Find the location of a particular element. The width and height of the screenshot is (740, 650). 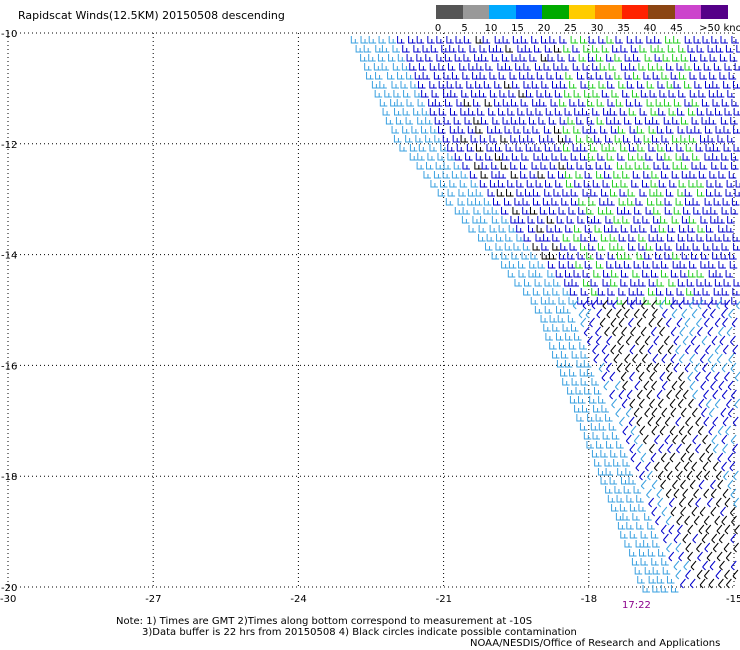

pass-timestamp: 17:22 is located at coordinates (636, 605).